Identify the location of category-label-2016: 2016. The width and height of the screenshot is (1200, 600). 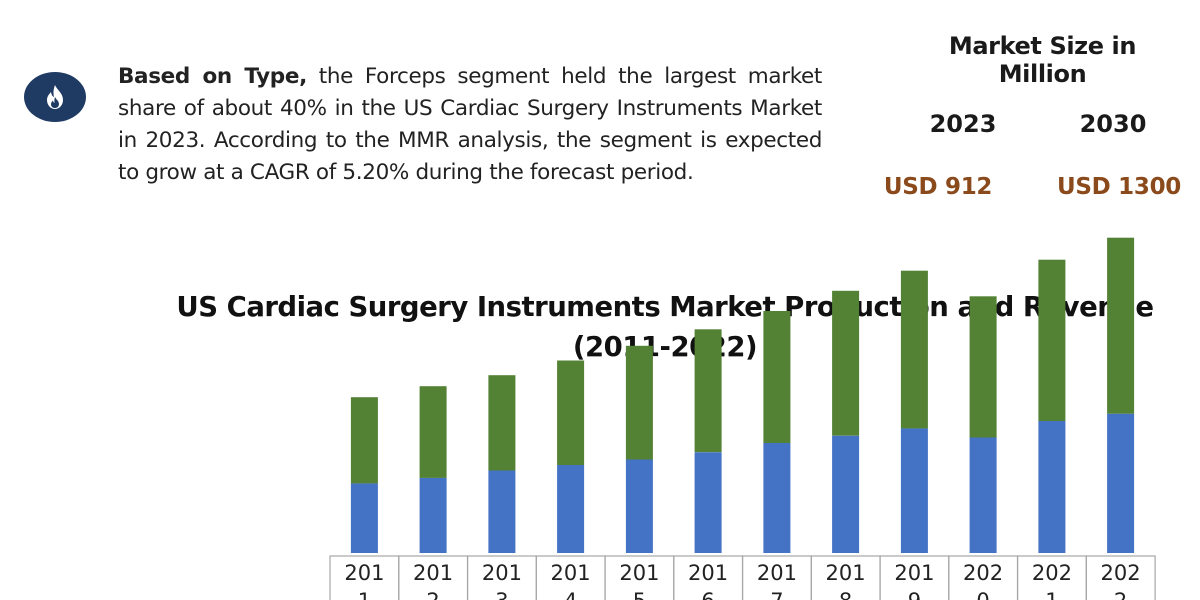
(708, 580).